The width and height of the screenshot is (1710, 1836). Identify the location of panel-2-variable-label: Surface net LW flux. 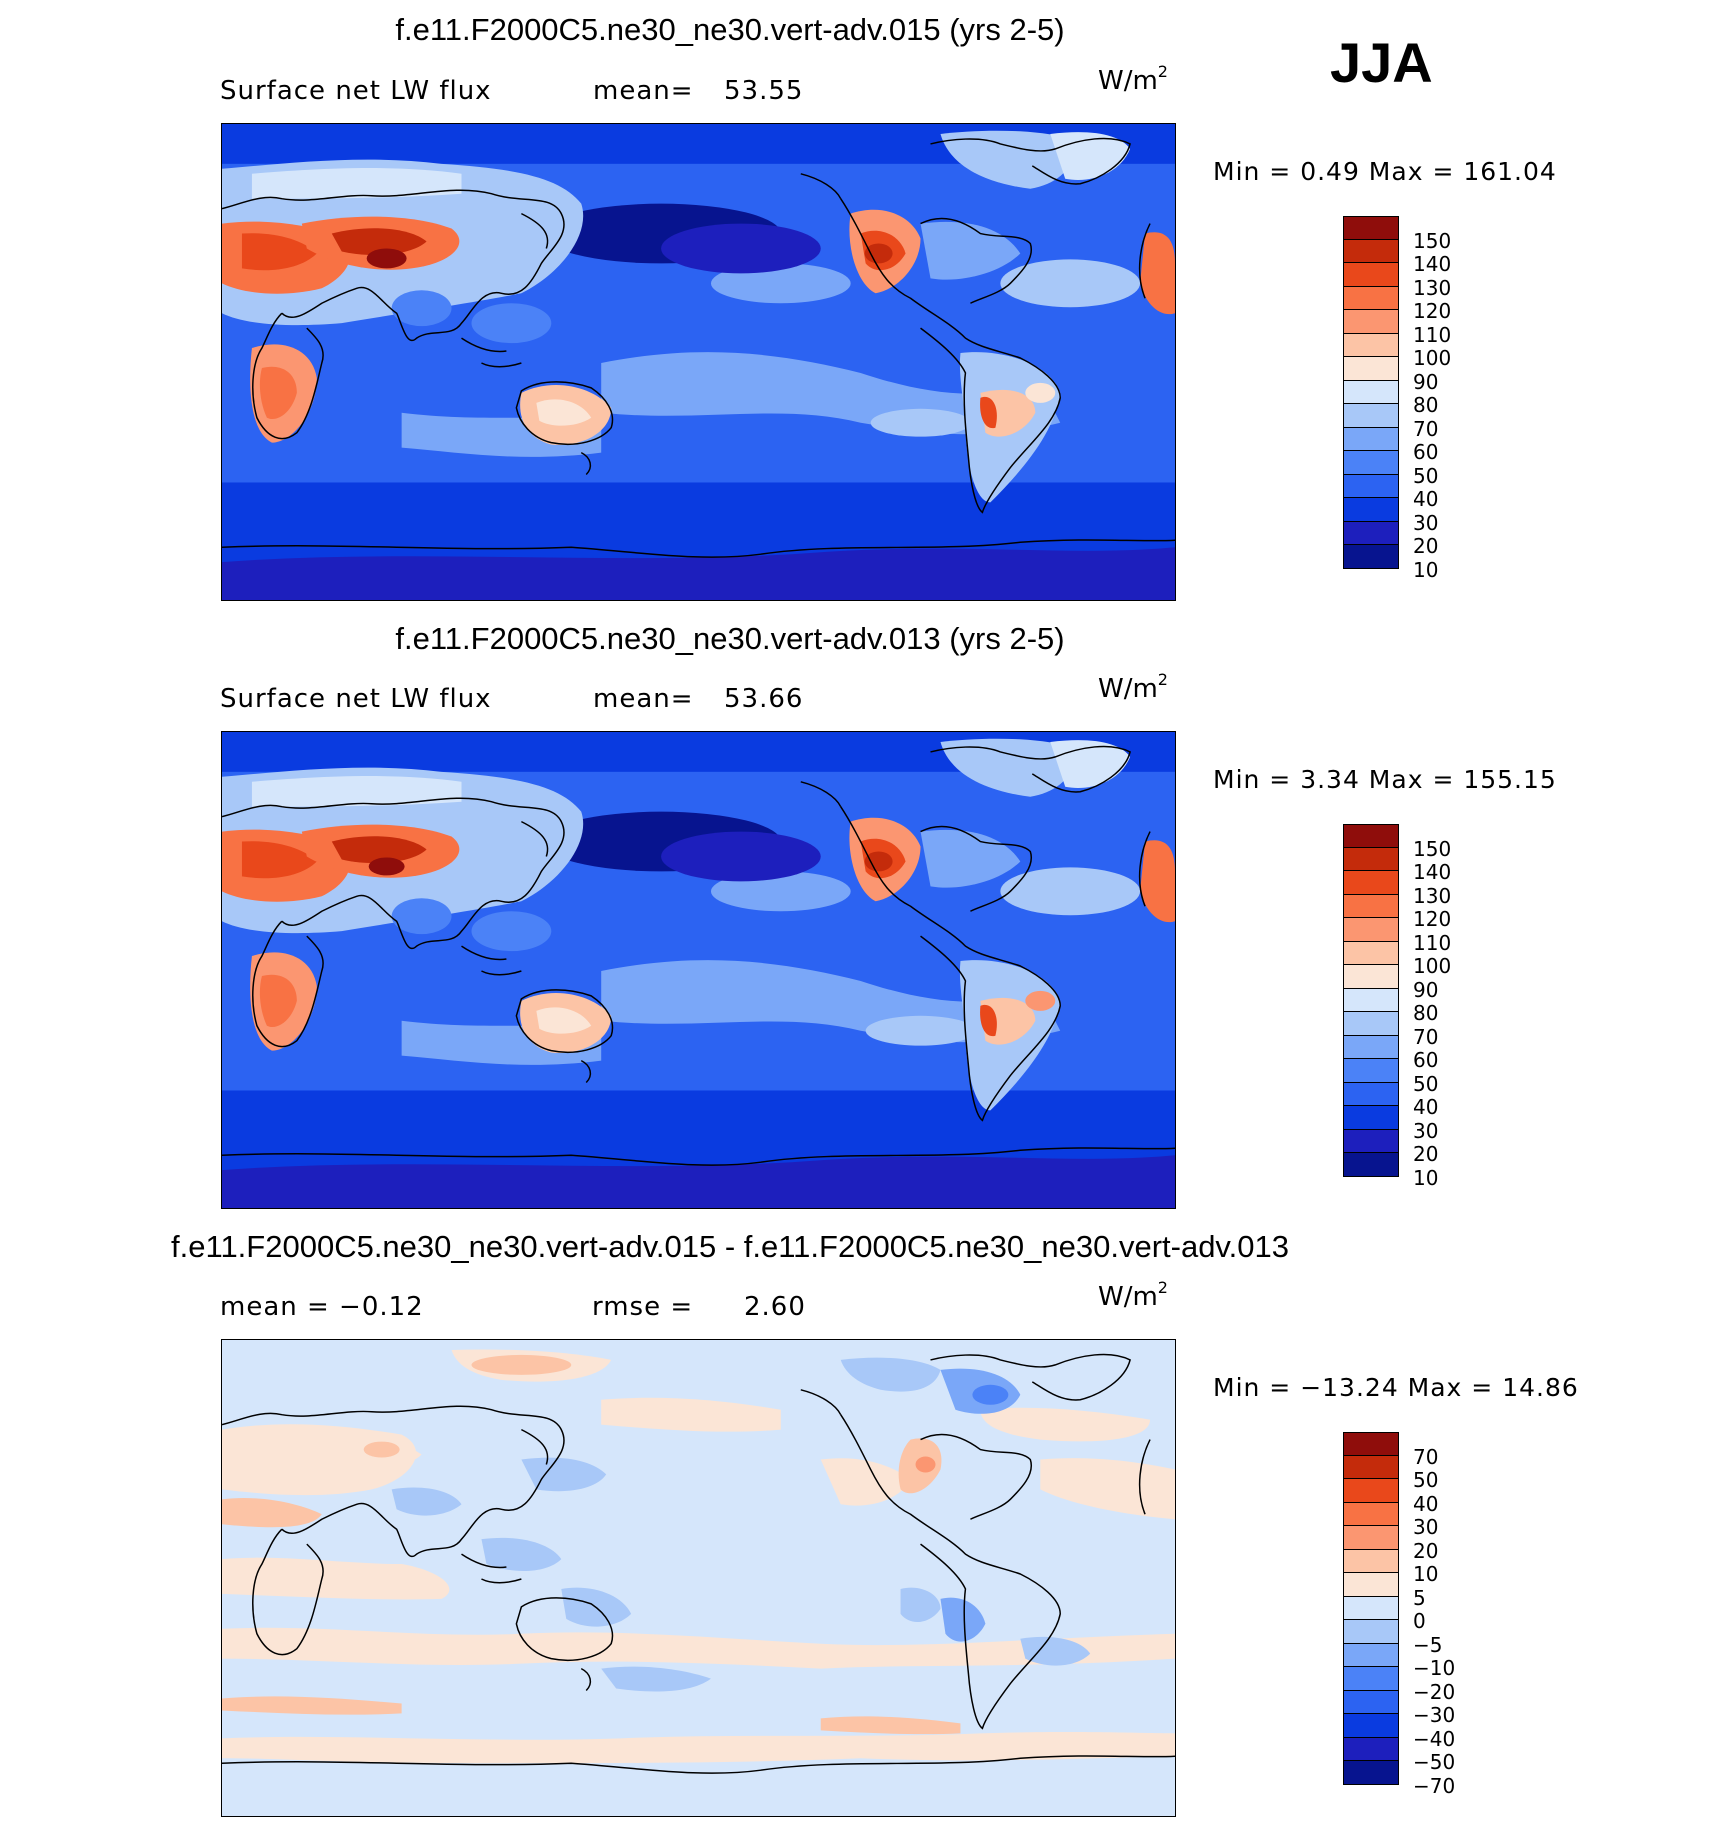
(356, 699).